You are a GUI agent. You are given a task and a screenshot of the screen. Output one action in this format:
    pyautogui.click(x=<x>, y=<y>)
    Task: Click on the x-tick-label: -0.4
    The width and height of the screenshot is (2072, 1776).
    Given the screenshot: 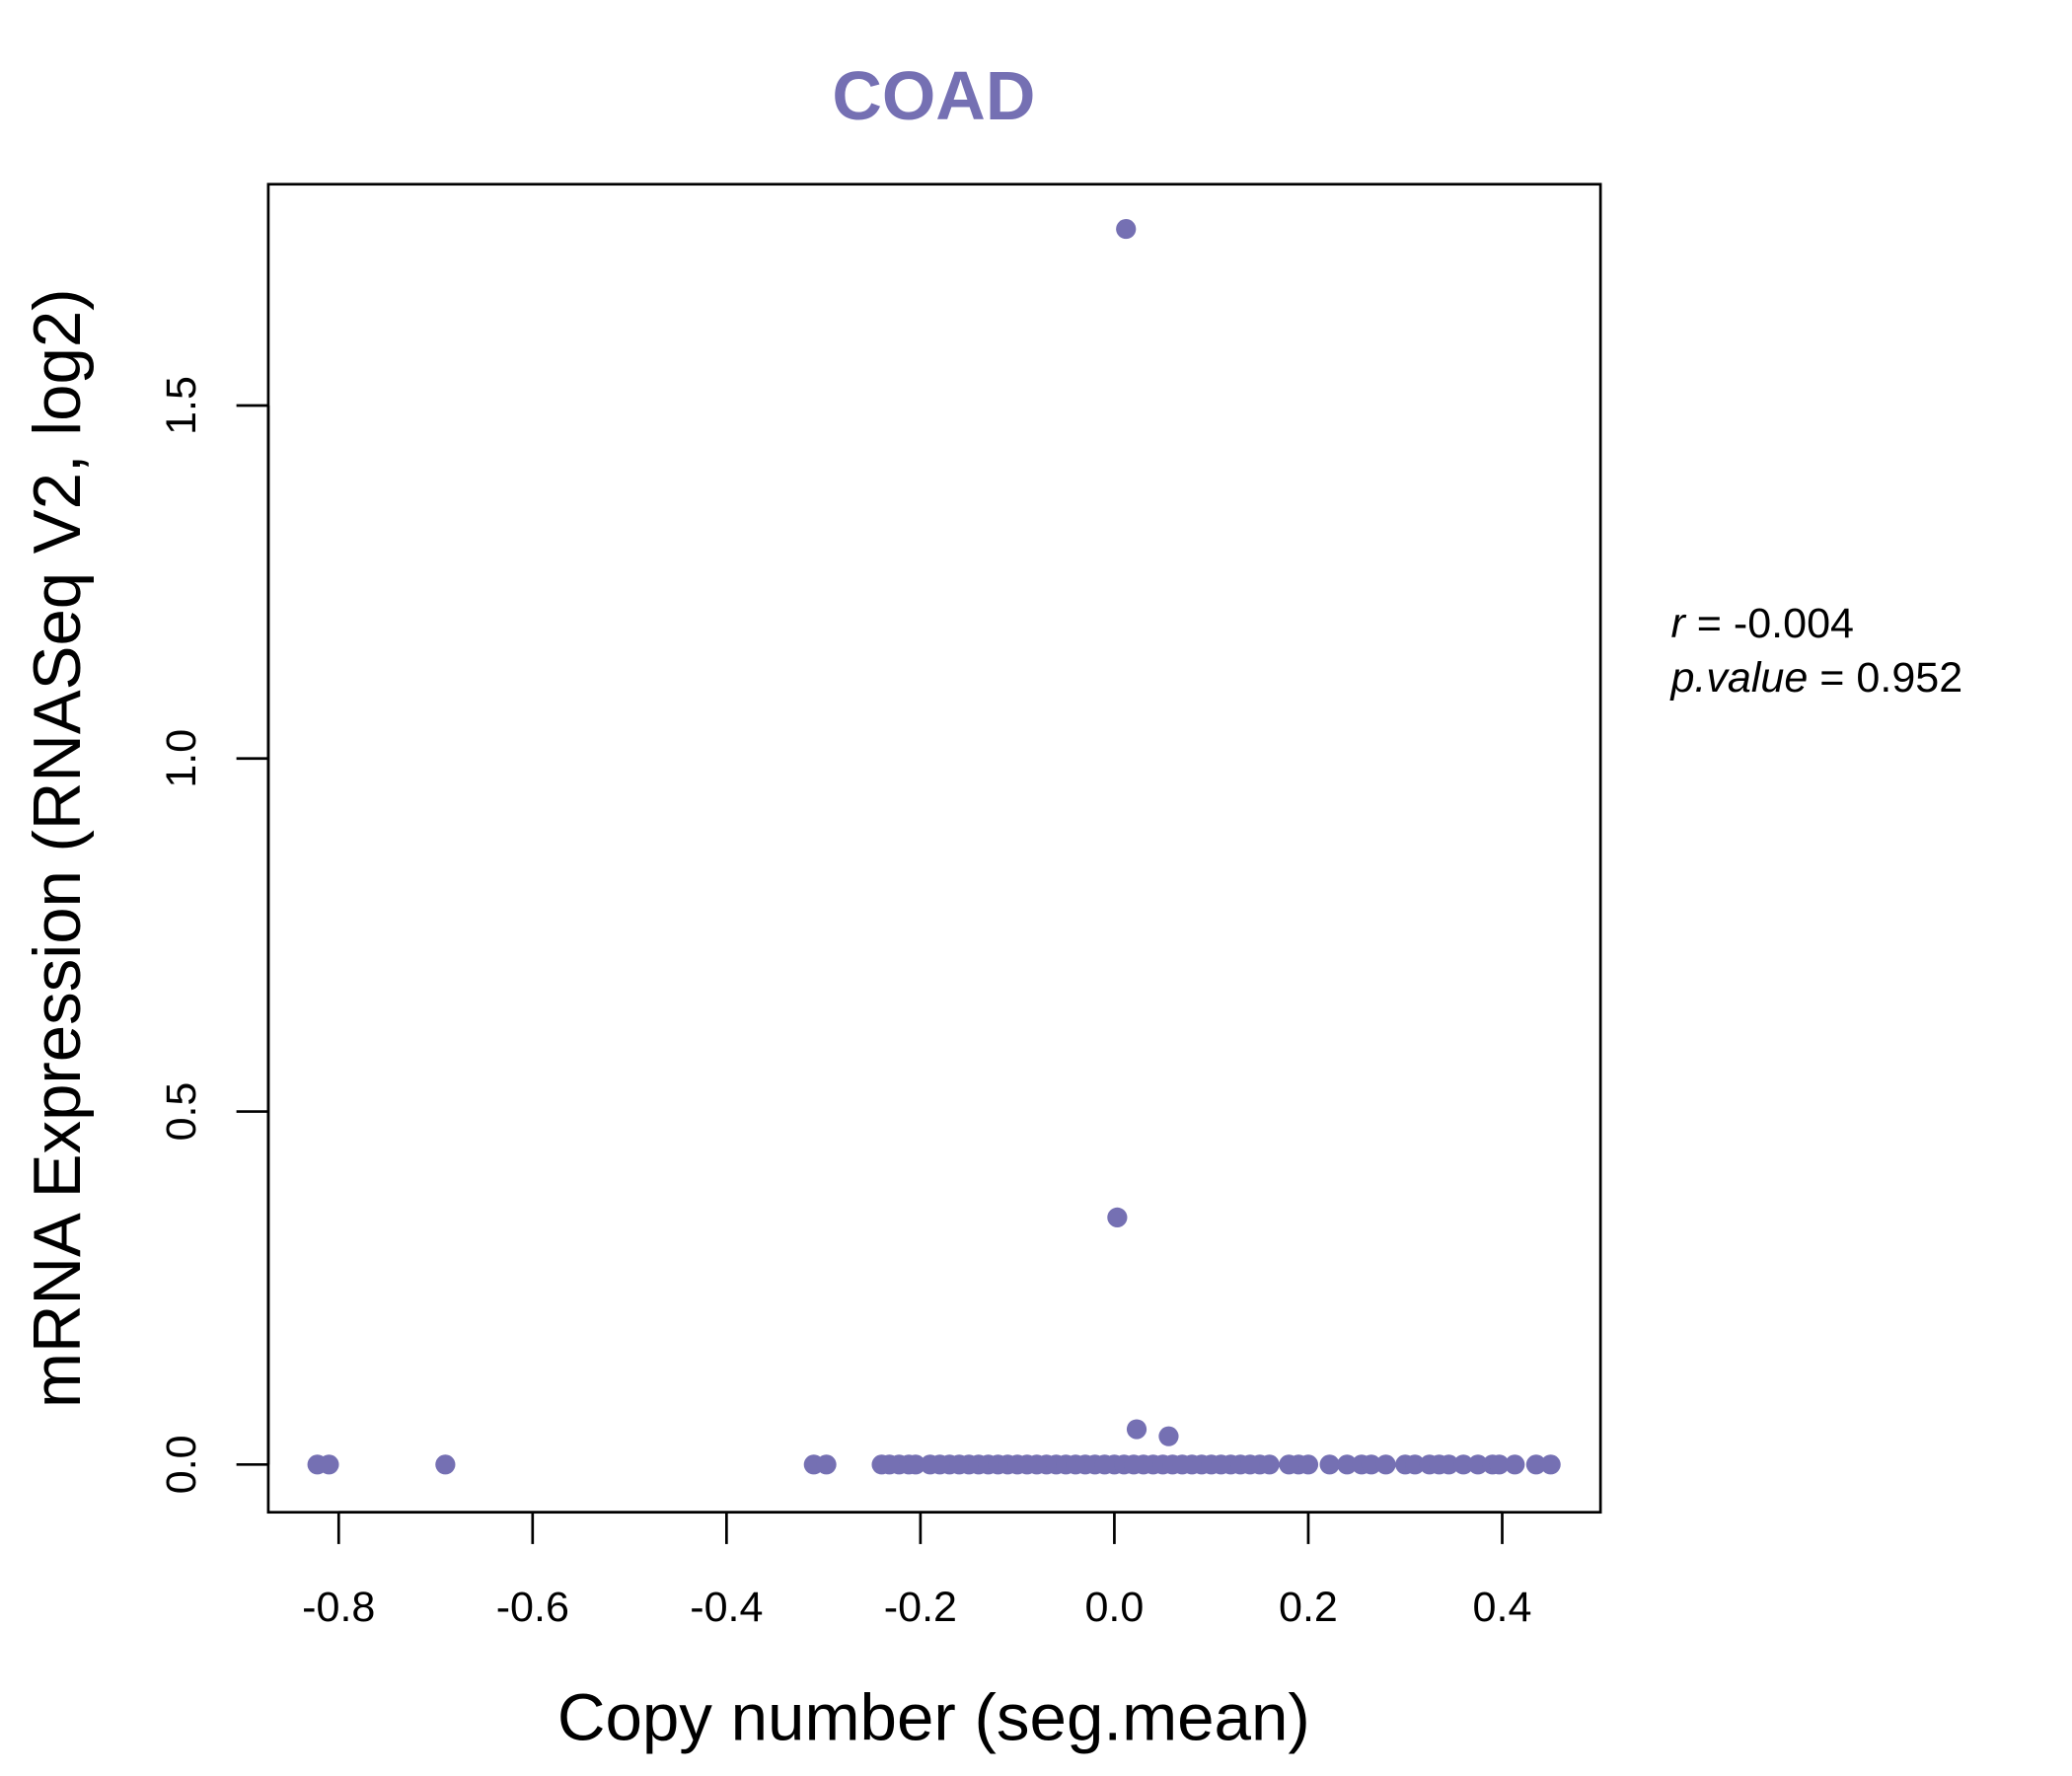 What is the action you would take?
    pyautogui.click(x=727, y=1608)
    